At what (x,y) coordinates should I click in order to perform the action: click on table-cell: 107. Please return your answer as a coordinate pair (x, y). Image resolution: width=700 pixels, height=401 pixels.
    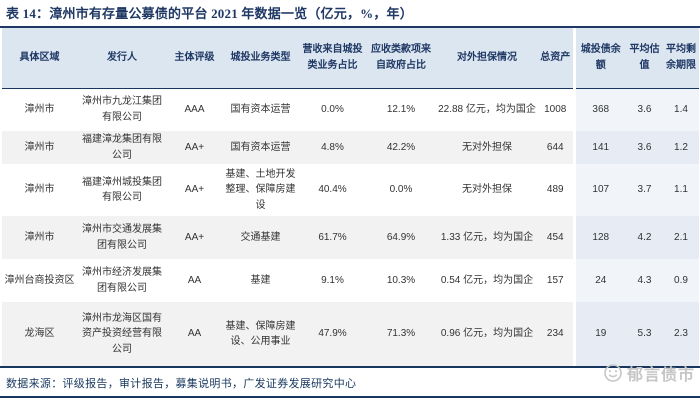
    Looking at the image, I should click on (599, 190).